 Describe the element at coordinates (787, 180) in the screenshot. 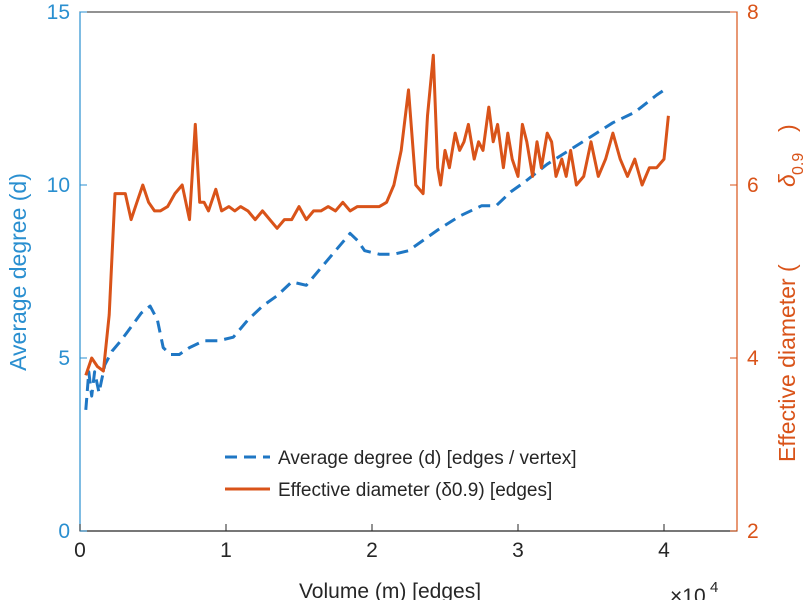

I see `svg-text: δ` at that location.